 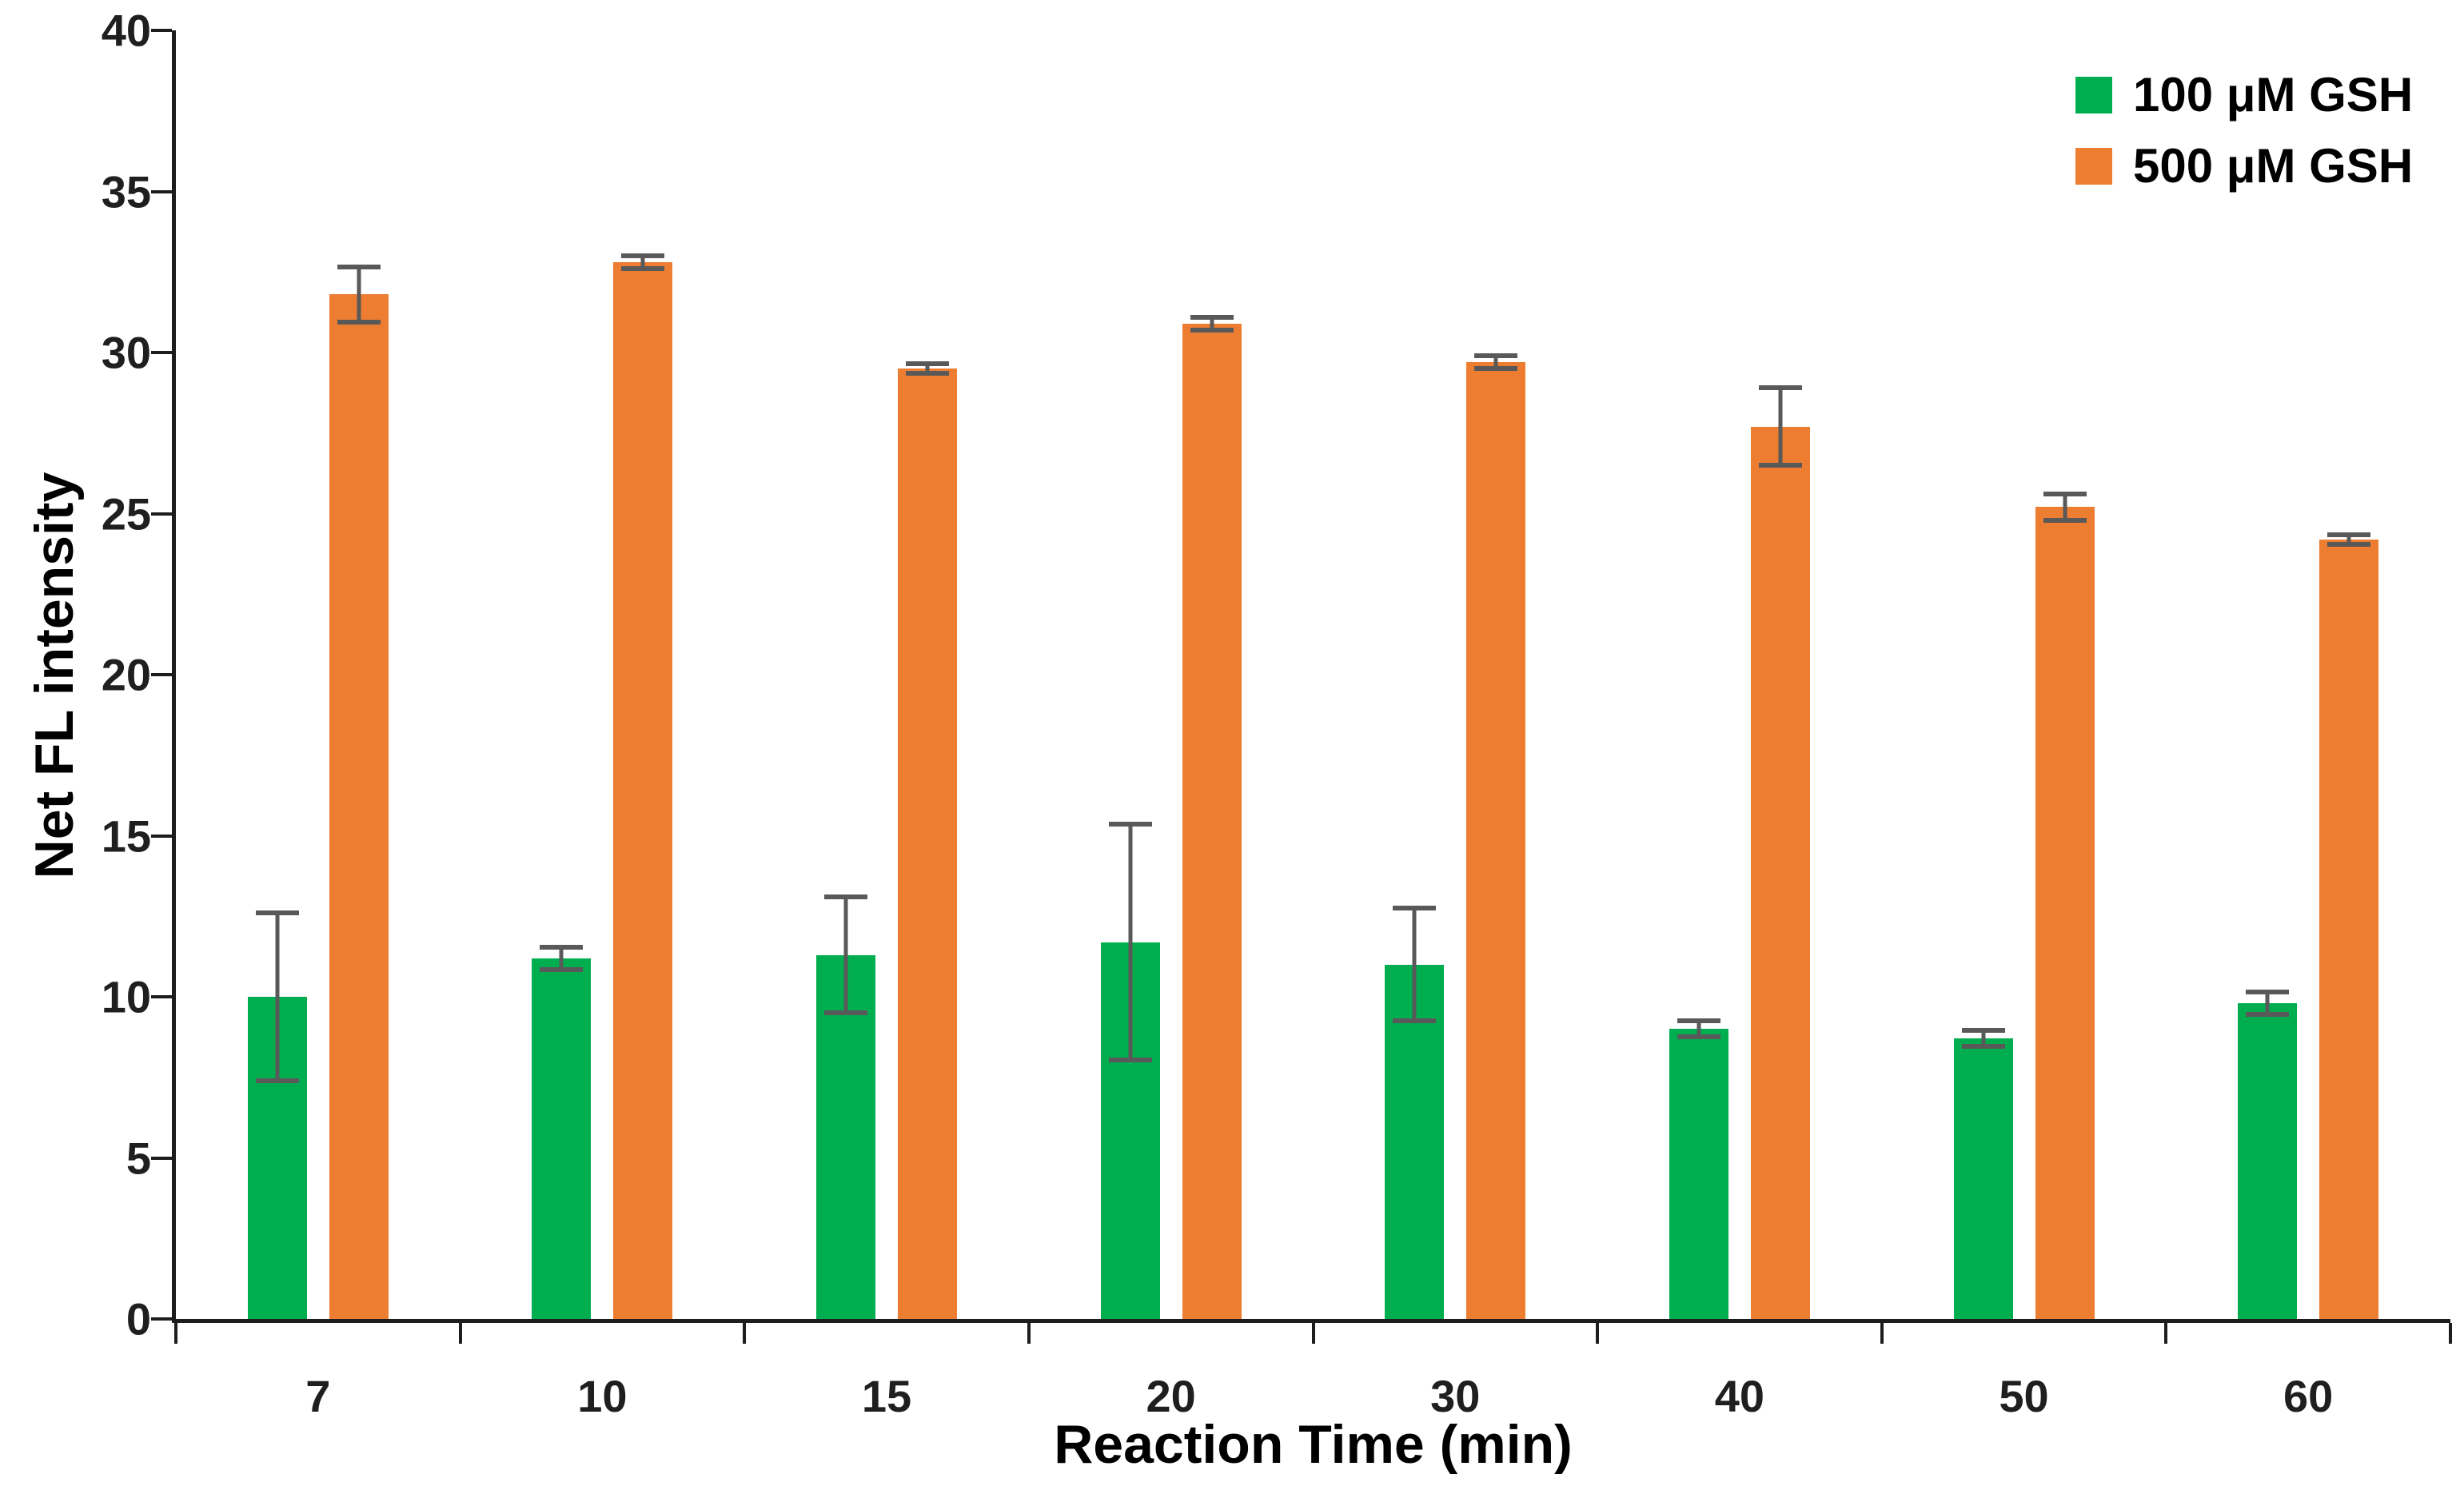 What do you see at coordinates (562, 1138) in the screenshot?
I see `bar-100uM-10min` at bounding box center [562, 1138].